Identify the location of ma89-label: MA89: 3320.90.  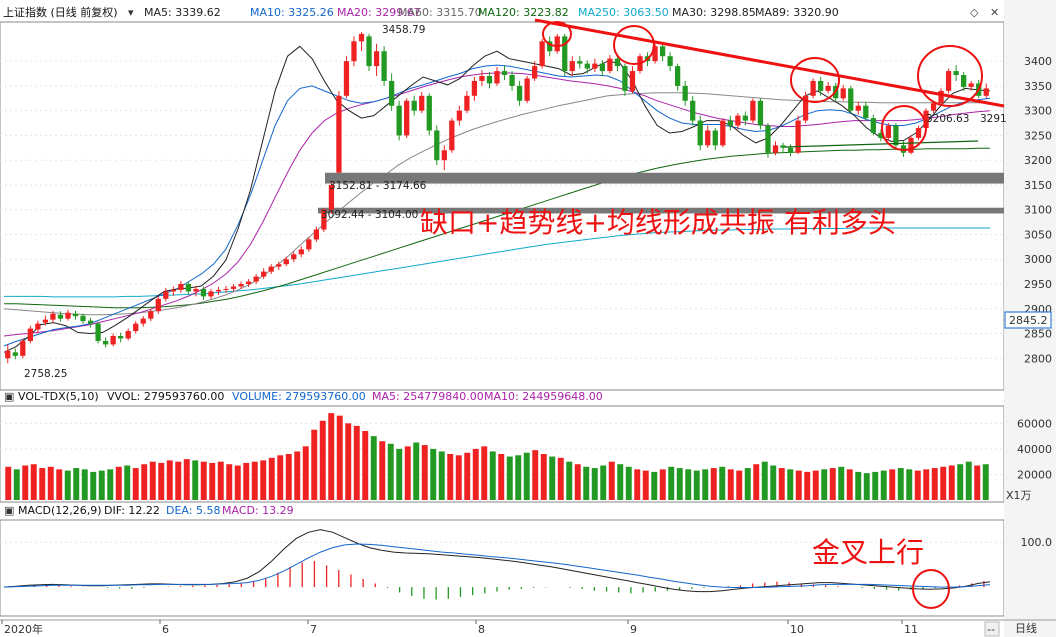
(797, 12).